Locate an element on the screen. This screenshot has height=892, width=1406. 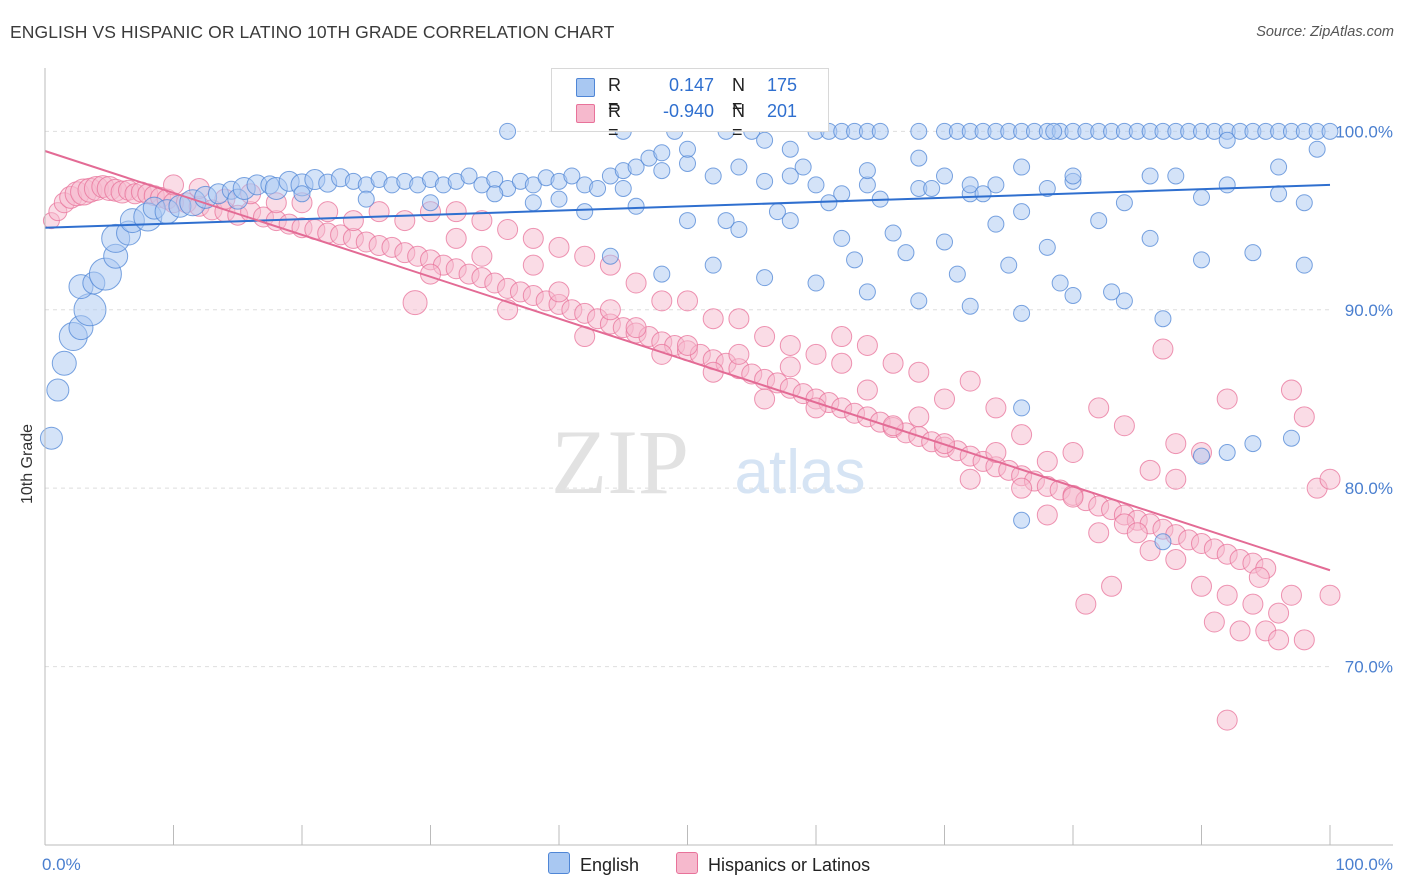
y-axis-label: 10th Grade is located at coordinates (27, 464).